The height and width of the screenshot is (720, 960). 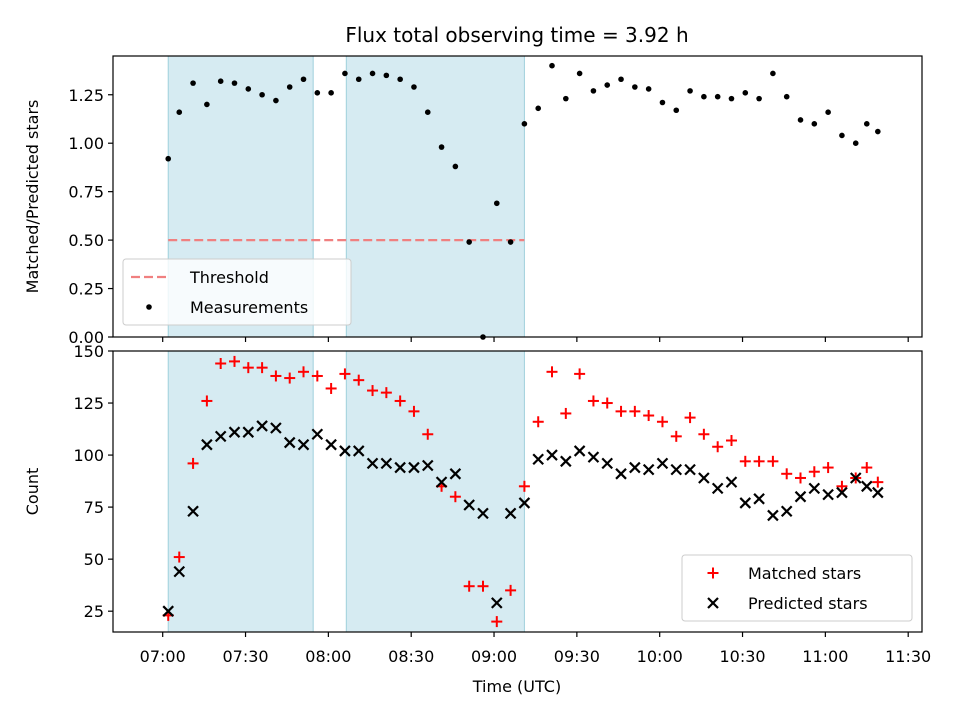 What do you see at coordinates (346, 491) in the screenshot?
I see `observing-intervals-bottom` at bounding box center [346, 491].